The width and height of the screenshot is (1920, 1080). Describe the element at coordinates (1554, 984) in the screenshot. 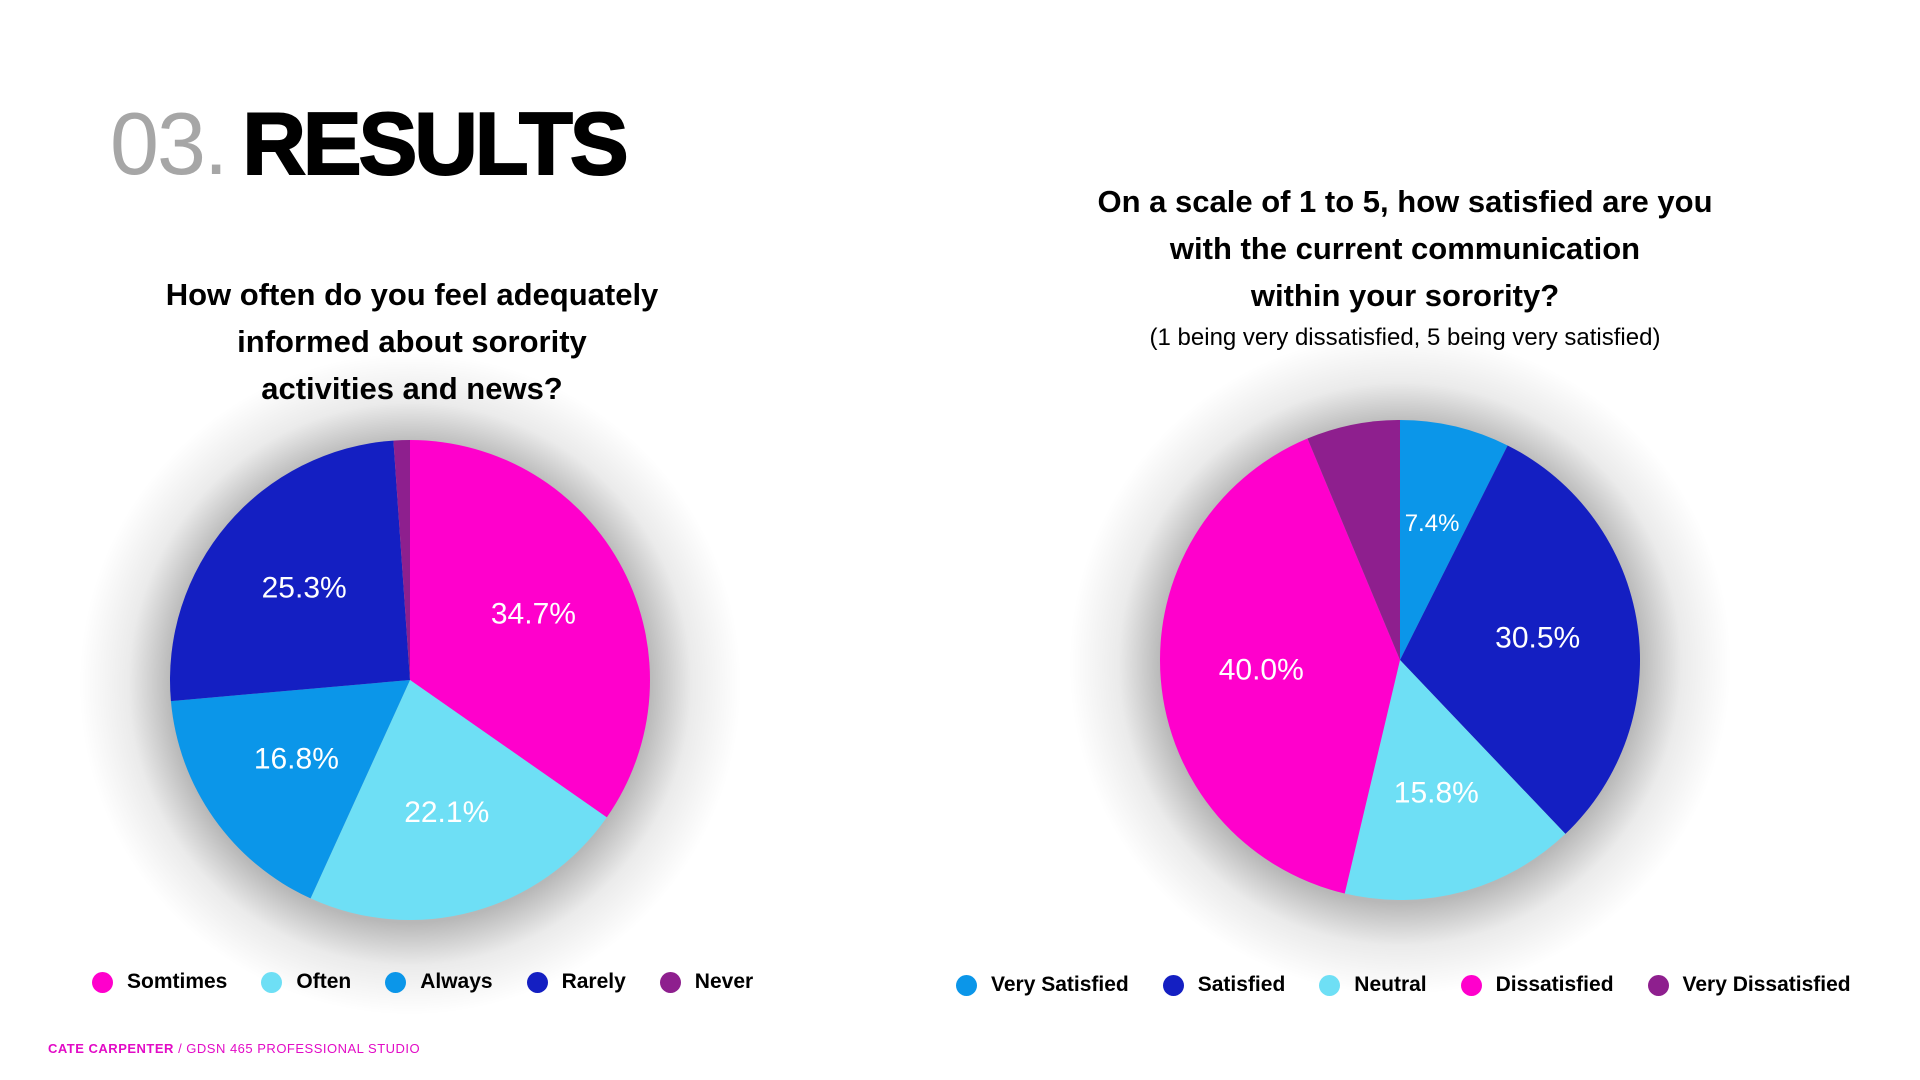

I see `legend-label: Dissatisfied` at that location.